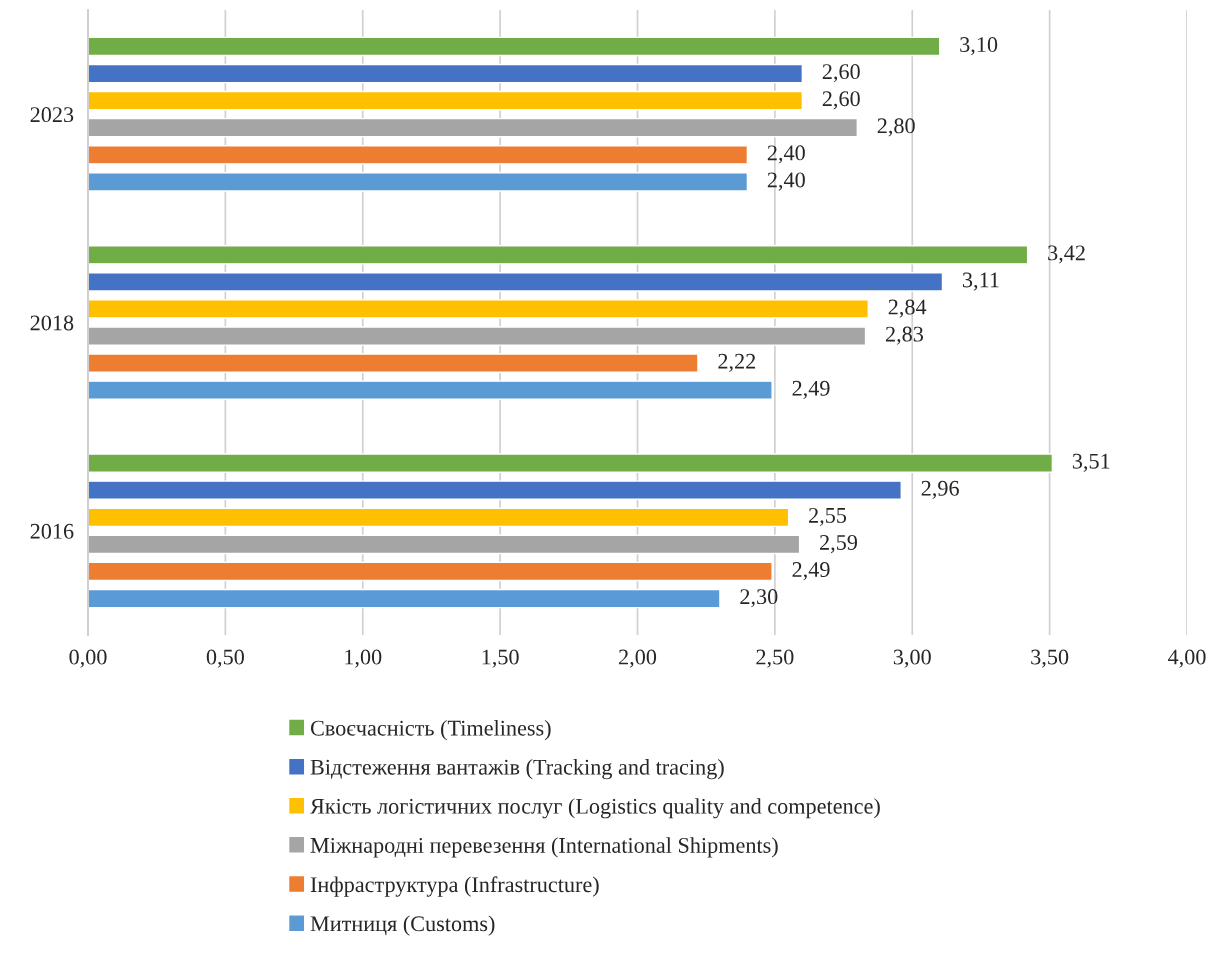 The height and width of the screenshot is (961, 1228). I want to click on legend-label: Відстеження вантажів (Tracking and tracing), so click(517, 769).